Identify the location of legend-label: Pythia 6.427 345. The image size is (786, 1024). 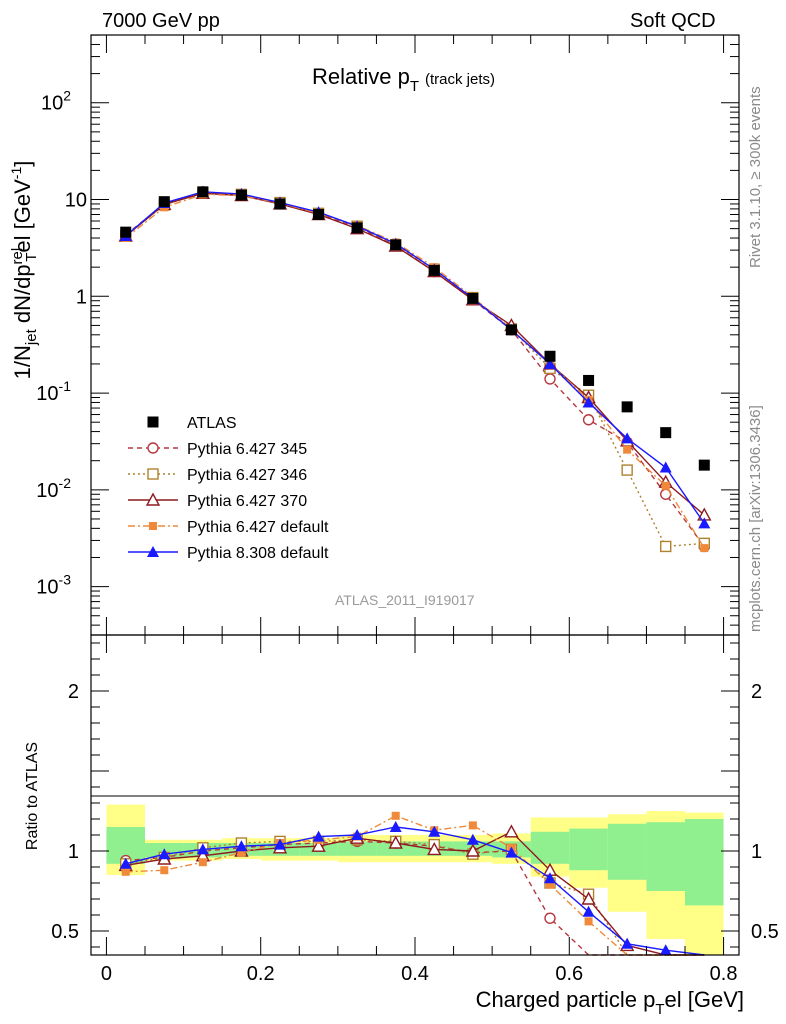
(247, 449).